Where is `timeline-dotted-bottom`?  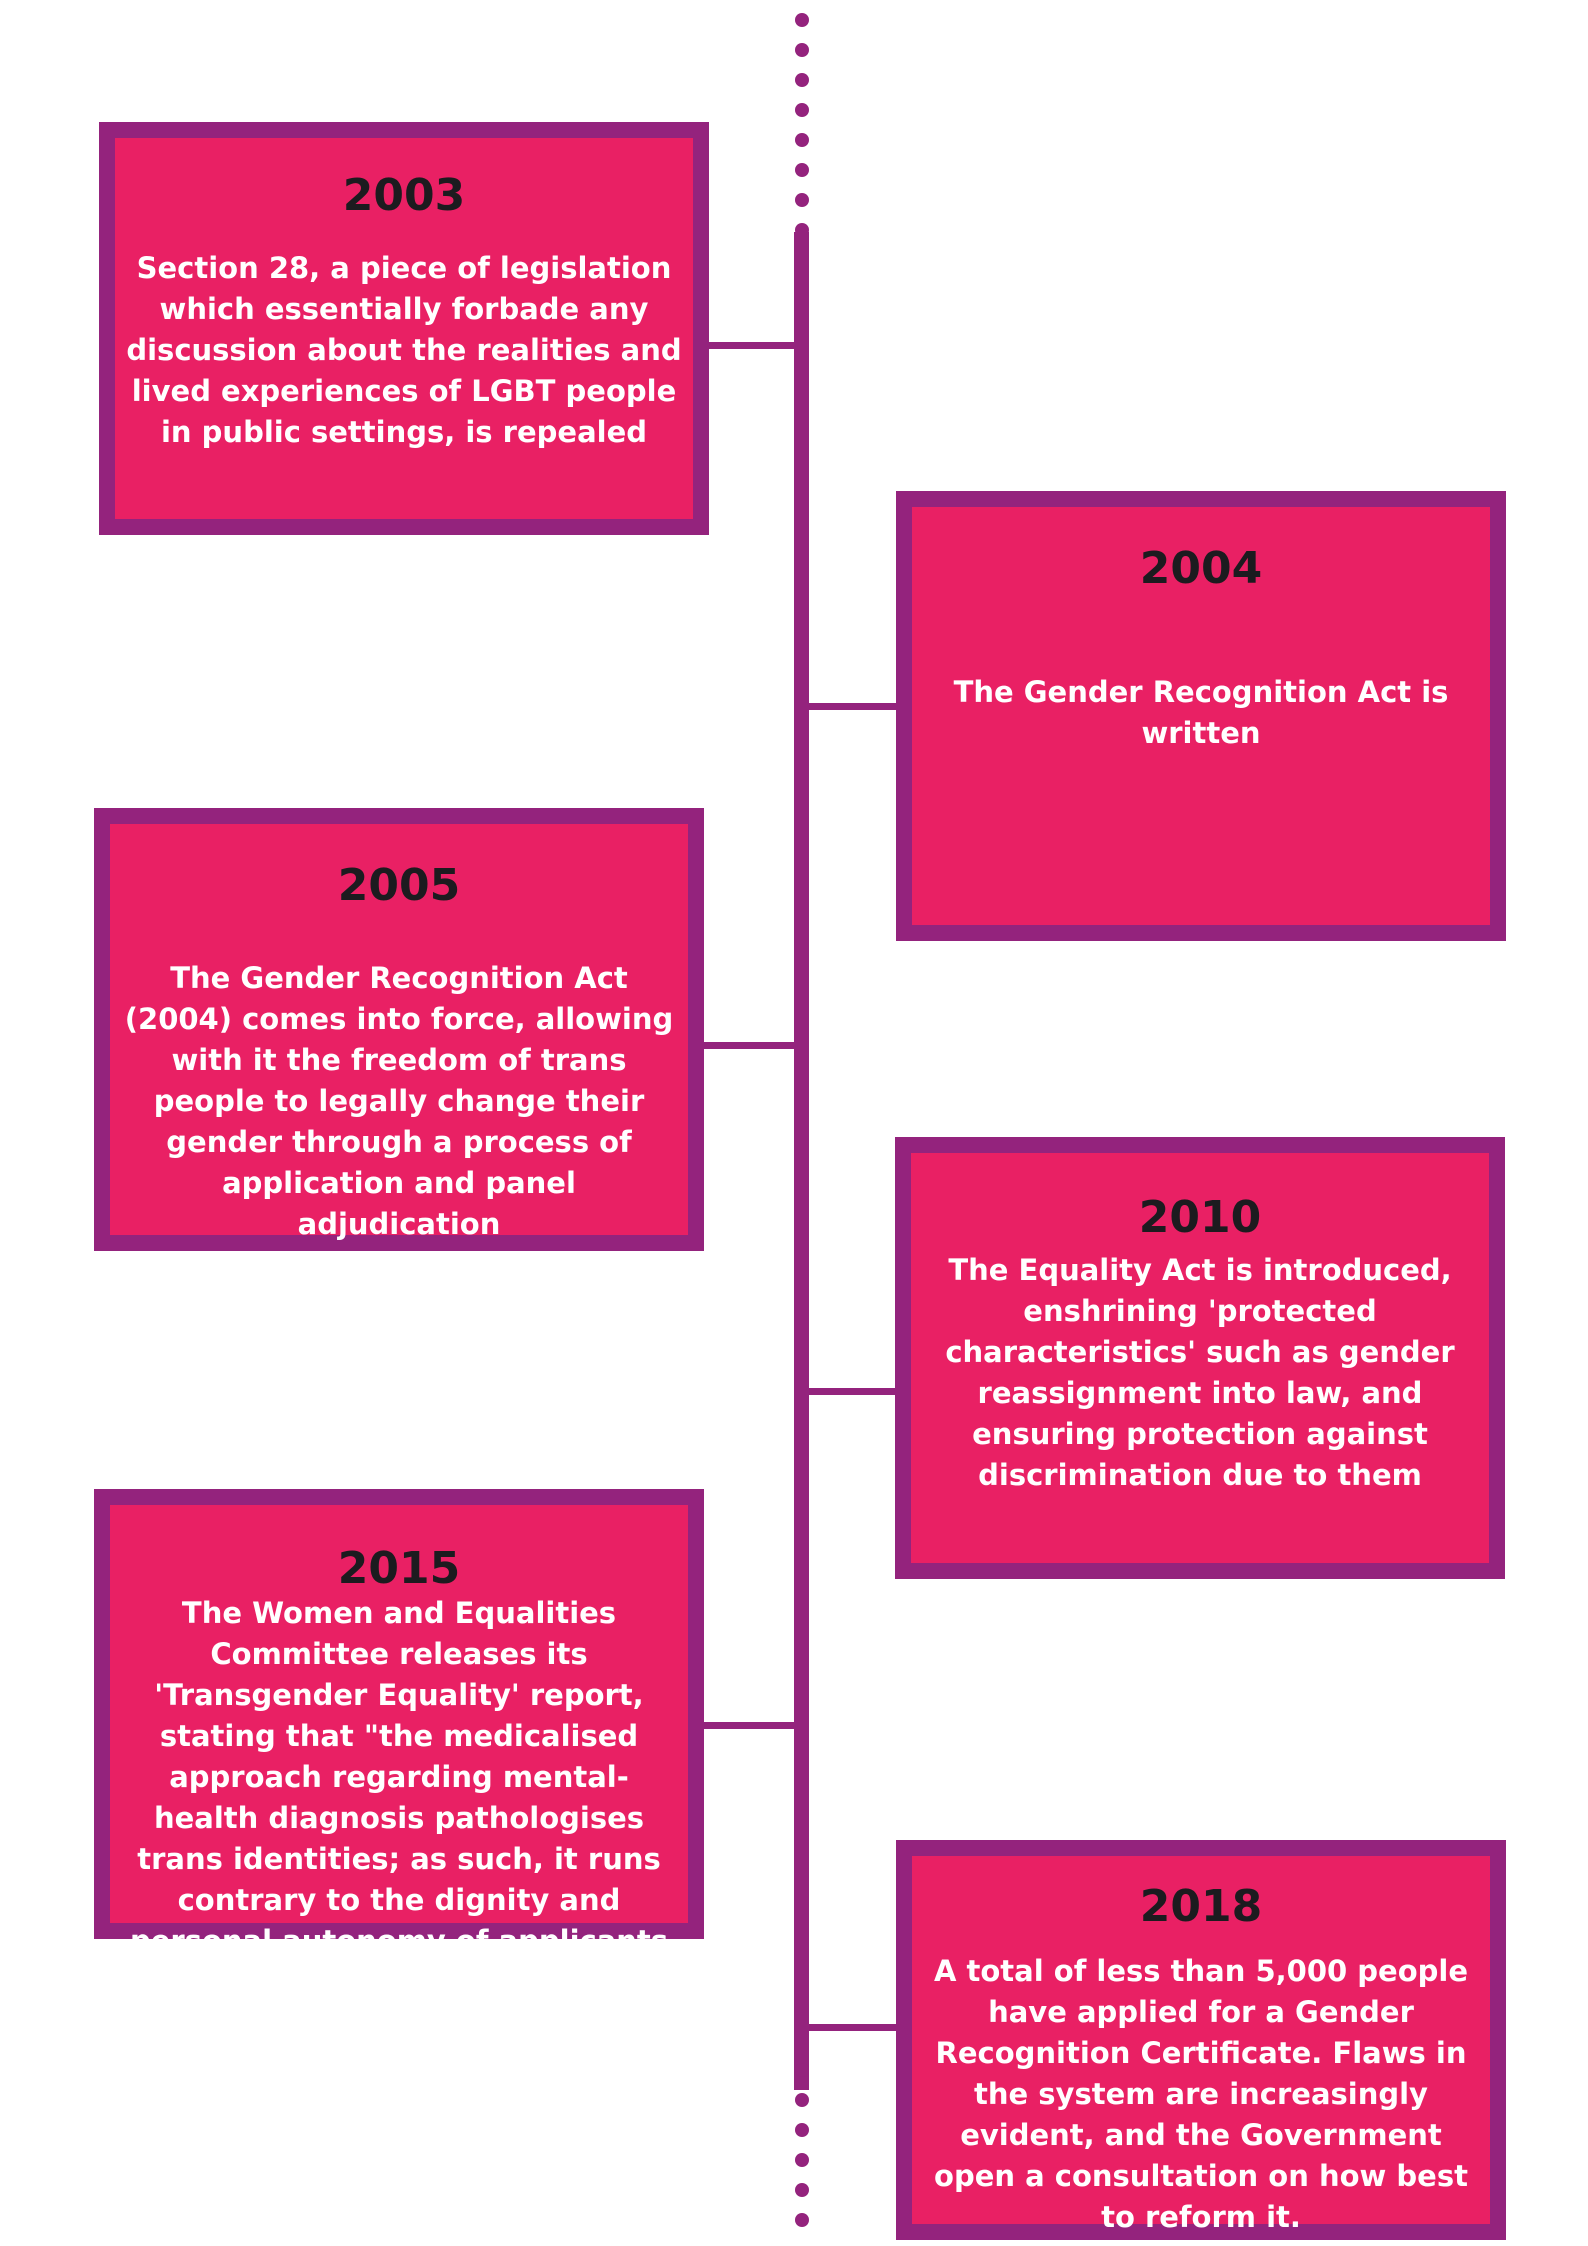
timeline-dotted-bottom is located at coordinates (802, 2145).